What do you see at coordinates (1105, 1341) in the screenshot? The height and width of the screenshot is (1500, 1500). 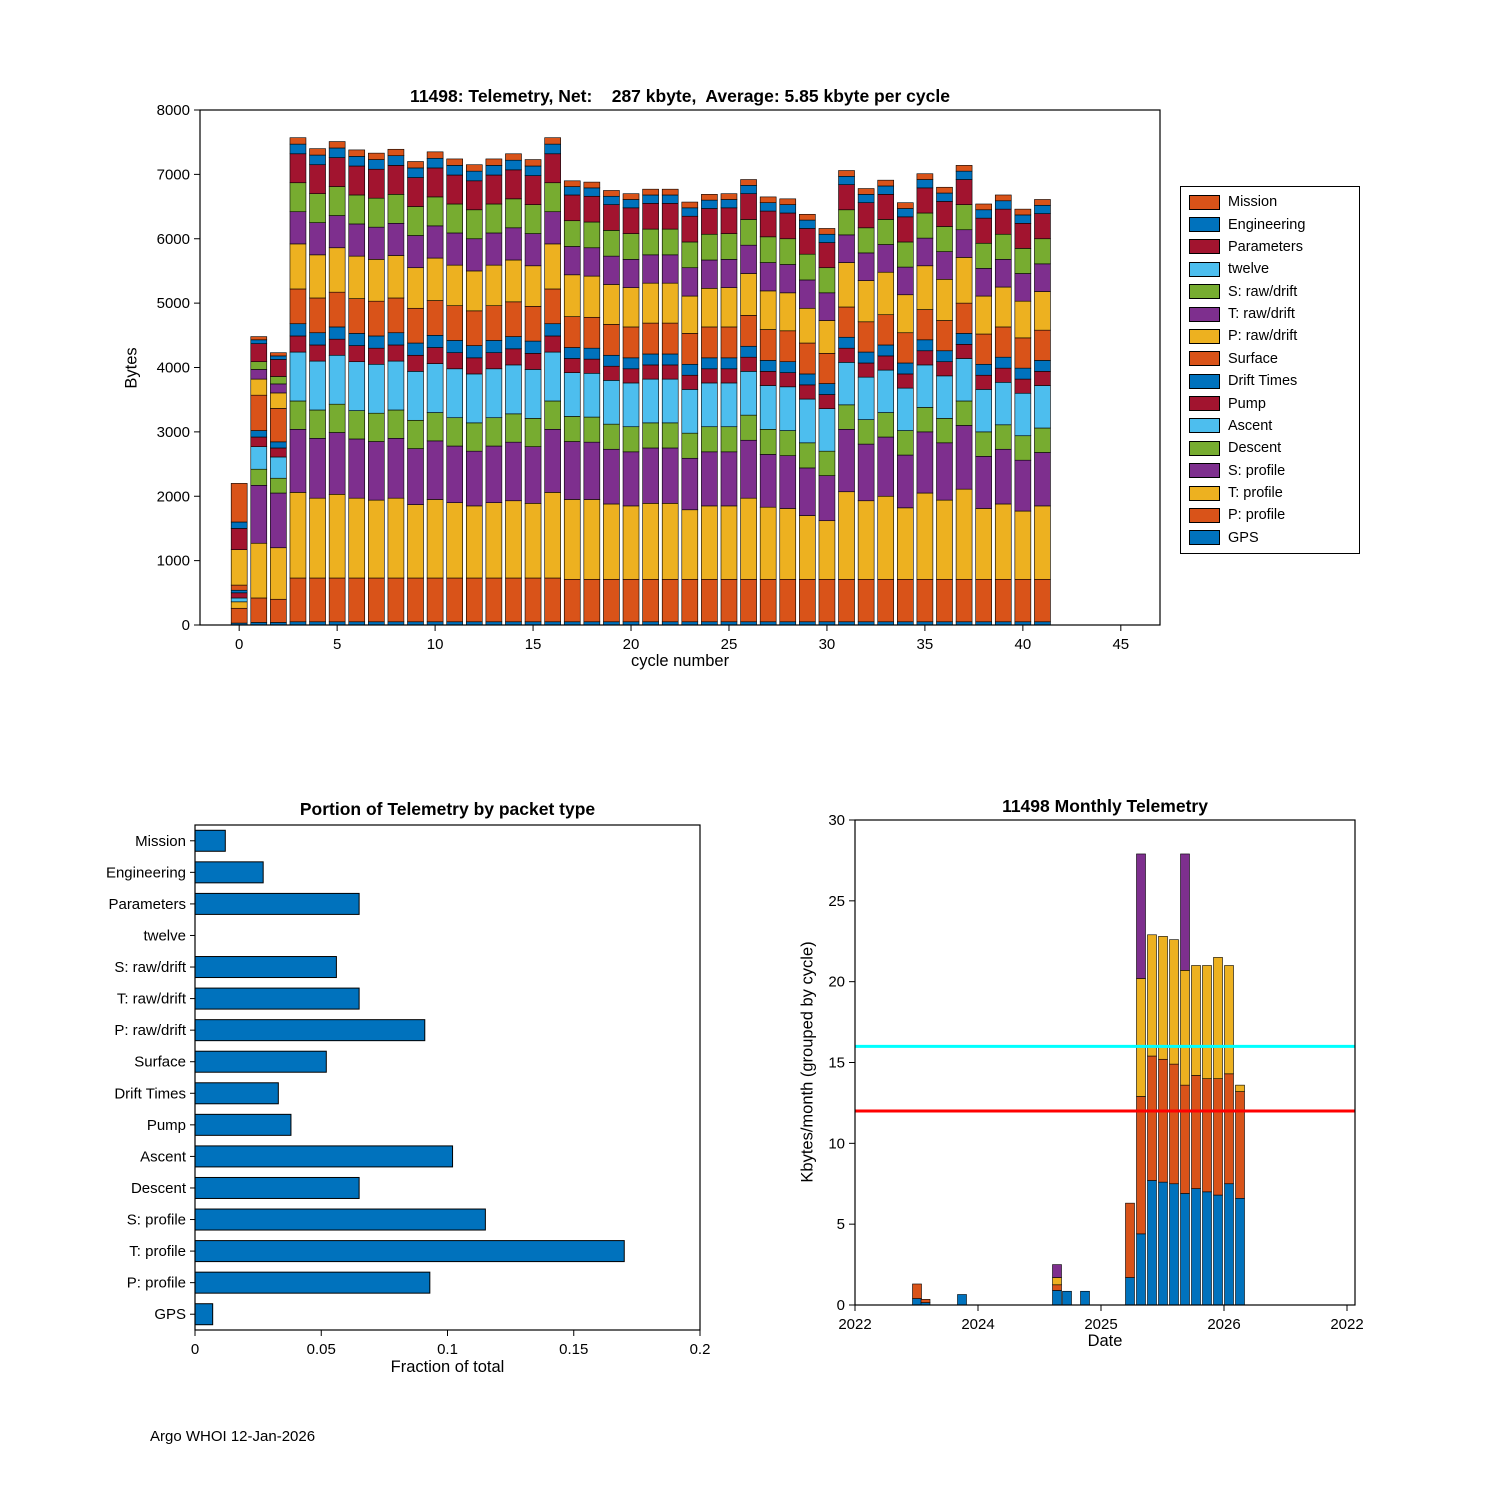 I see `chart3-xlabel: Date` at bounding box center [1105, 1341].